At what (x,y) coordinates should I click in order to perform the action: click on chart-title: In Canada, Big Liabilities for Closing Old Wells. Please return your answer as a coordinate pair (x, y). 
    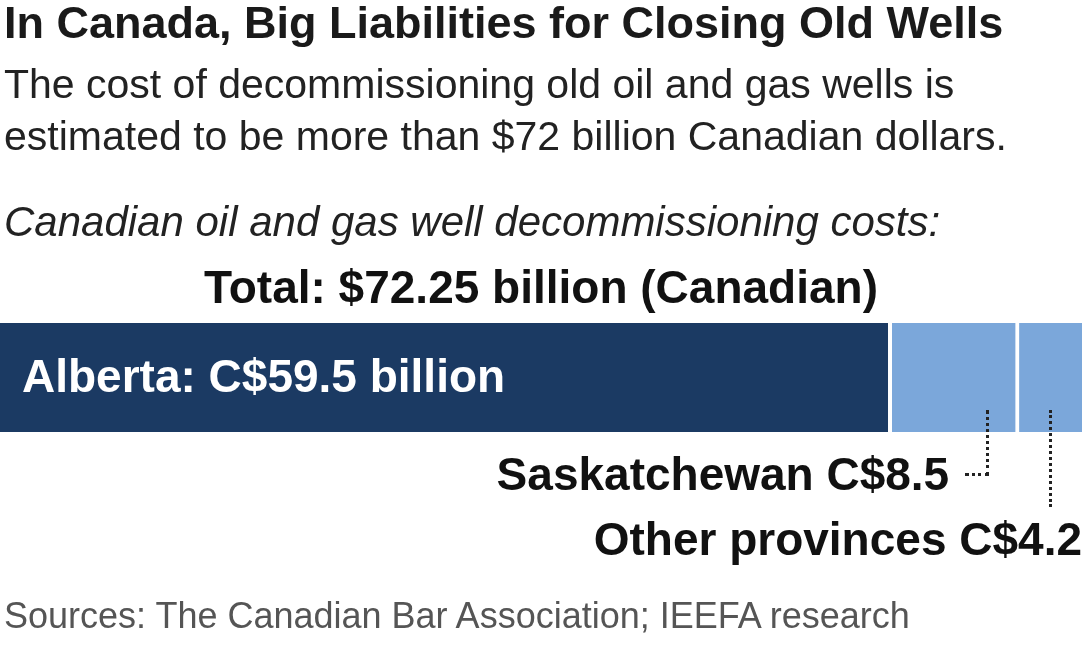
    Looking at the image, I should click on (504, 24).